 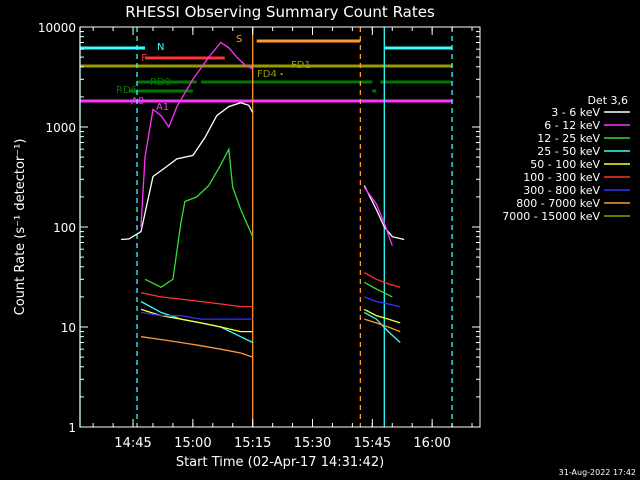 I want to click on legend-label: 7000 - 15000 keV, so click(x=551, y=216).